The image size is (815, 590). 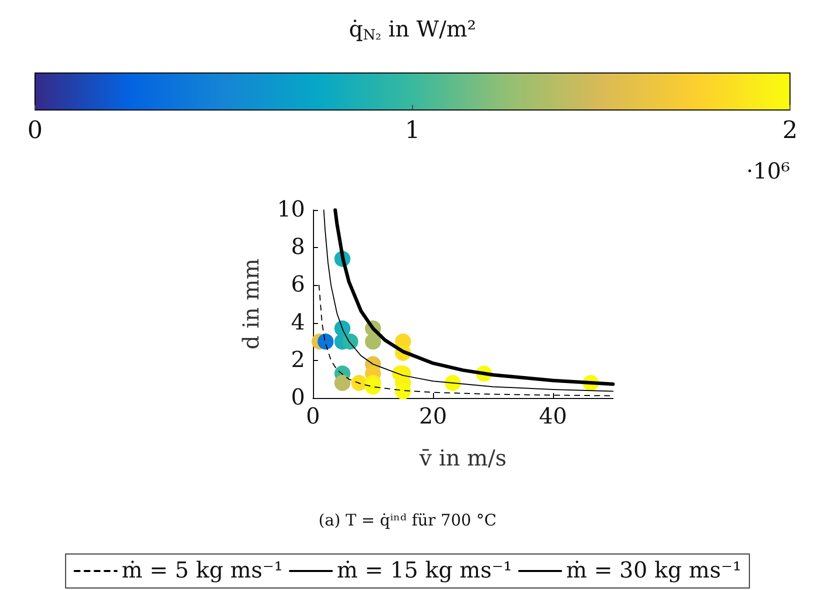 I want to click on y-tick-label: 2, so click(x=298, y=360).